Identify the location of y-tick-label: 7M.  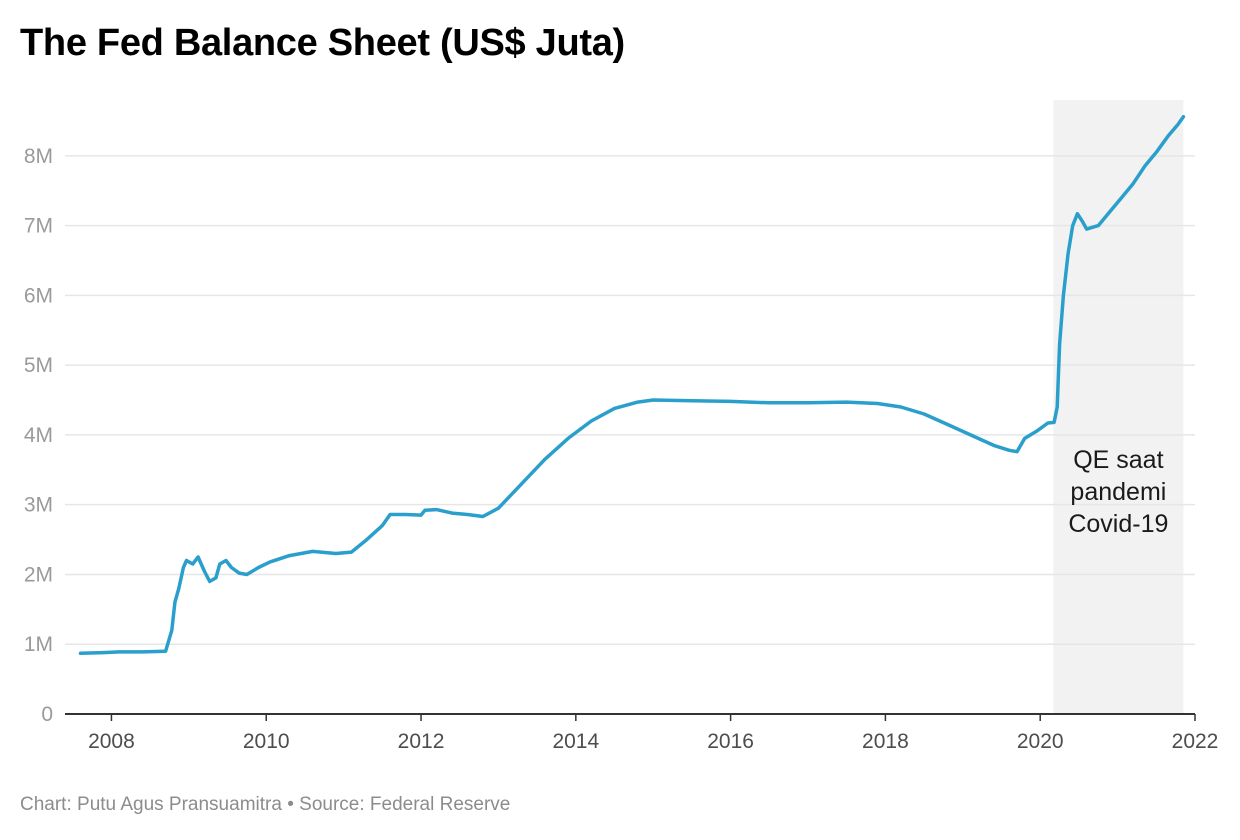
(38, 226).